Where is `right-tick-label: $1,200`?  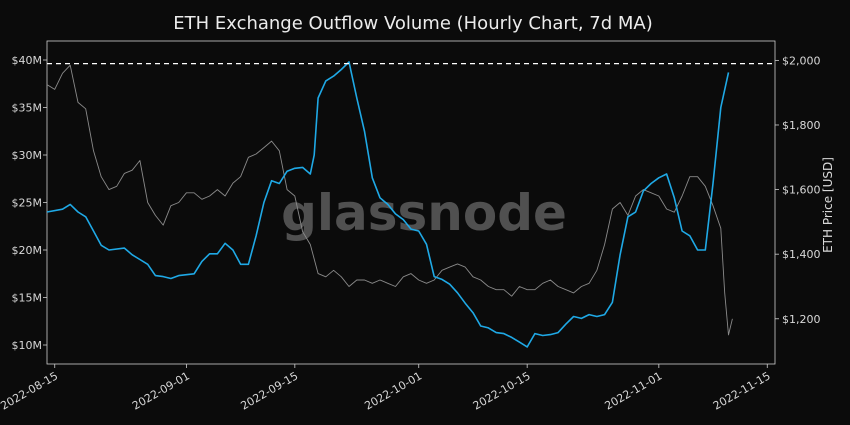
right-tick-label: $1,200 is located at coordinates (801, 319).